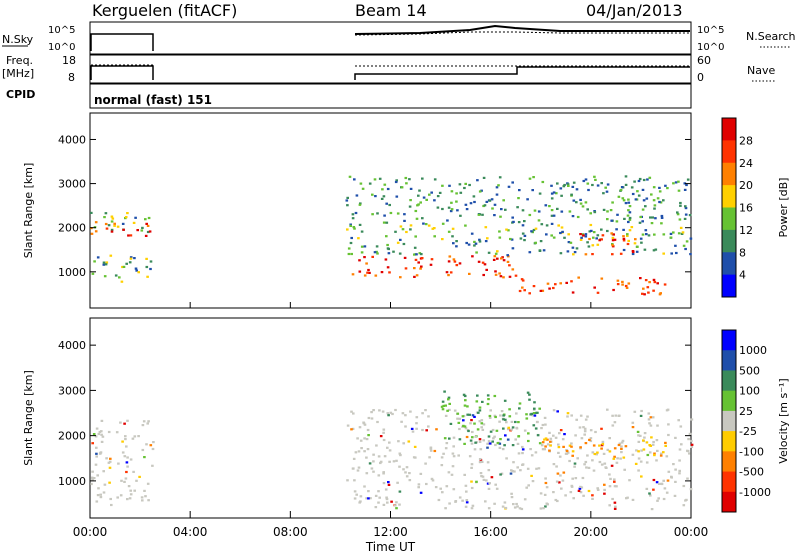 The height and width of the screenshot is (554, 800). Describe the element at coordinates (700, 77) in the screenshot. I see `nave-tick-bottom: 0` at that location.